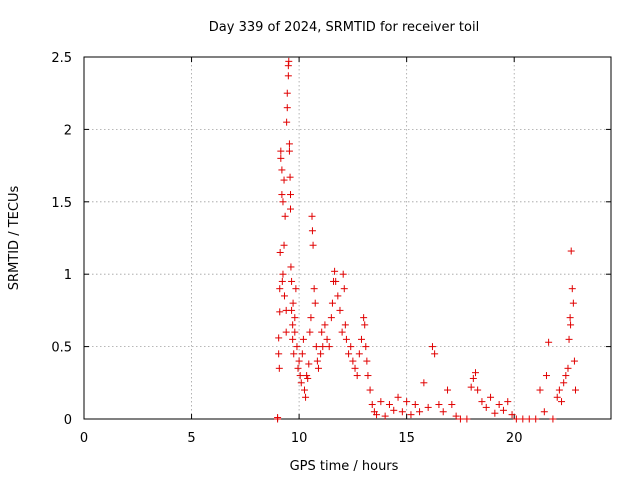 The width and height of the screenshot is (640, 480). Describe the element at coordinates (14, 238) in the screenshot. I see `y-axis-label: SRMTID / TECUs` at that location.